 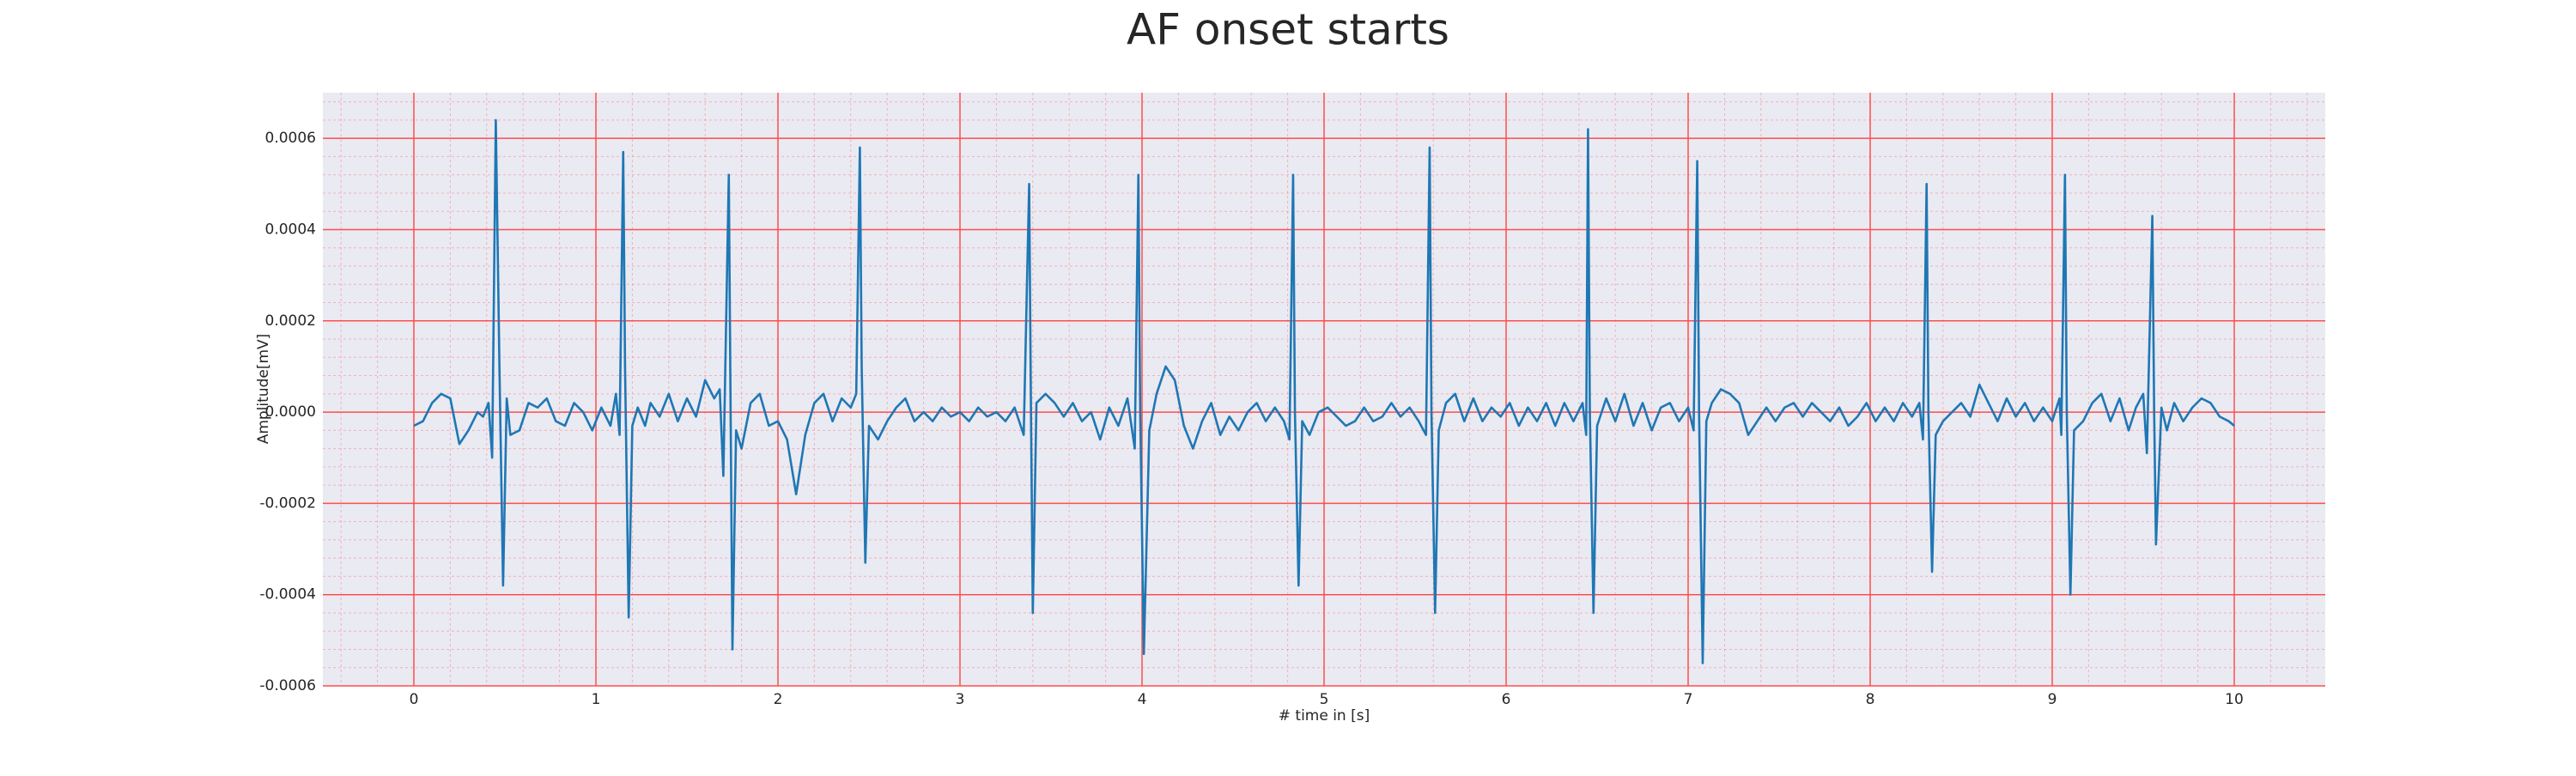 I want to click on chart-title: AF onset starts, so click(x=1288, y=30).